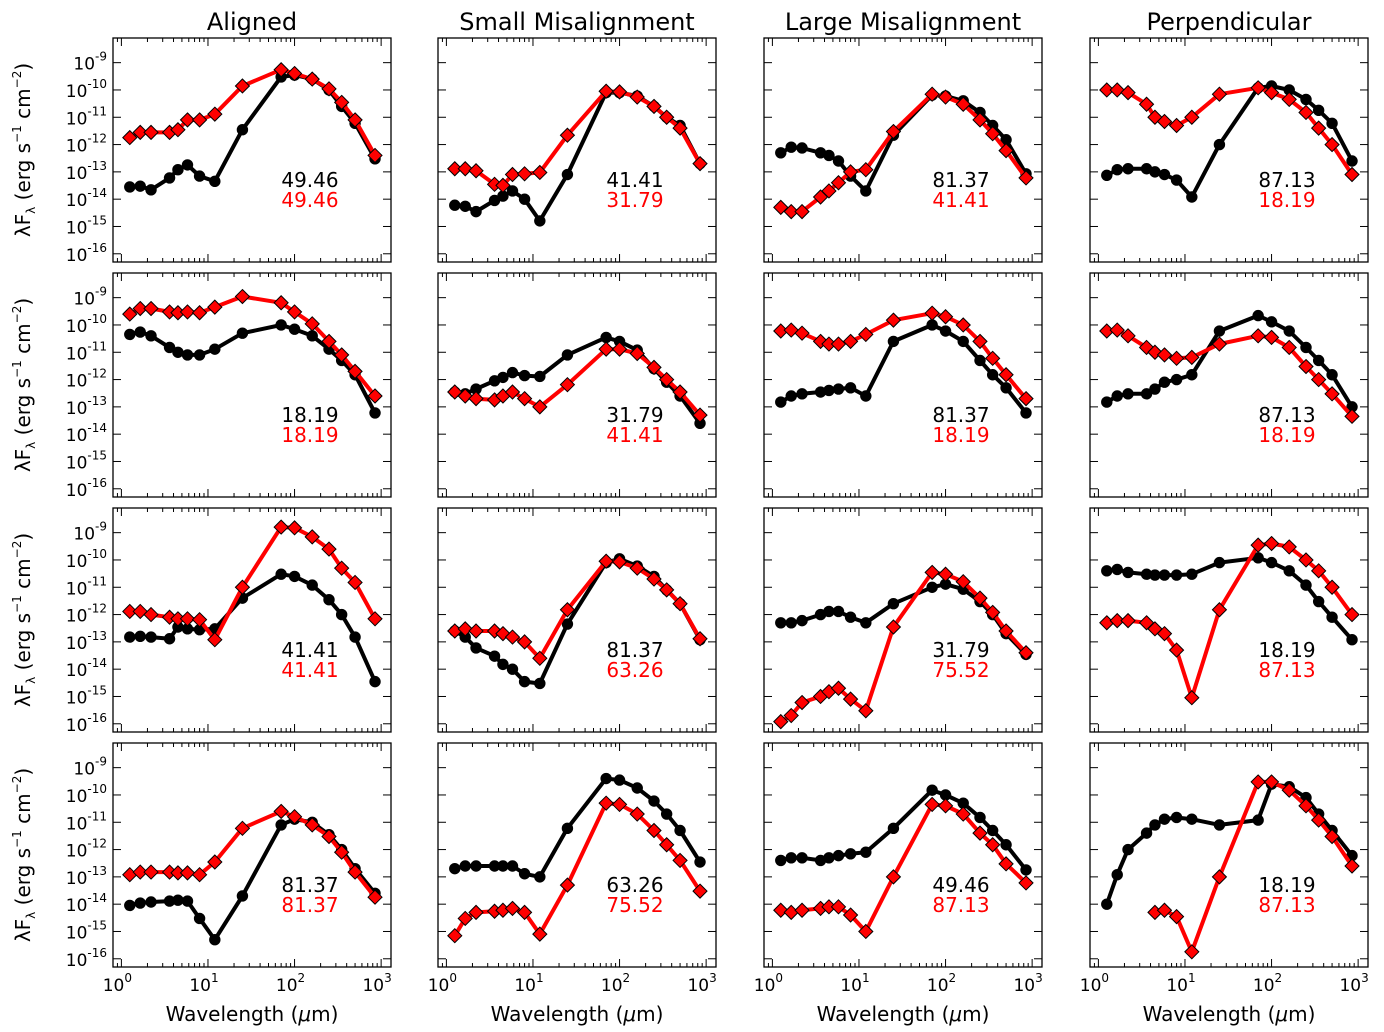  Describe the element at coordinates (86, 903) in the screenshot. I see `y-tick-label: 10-14` at that location.